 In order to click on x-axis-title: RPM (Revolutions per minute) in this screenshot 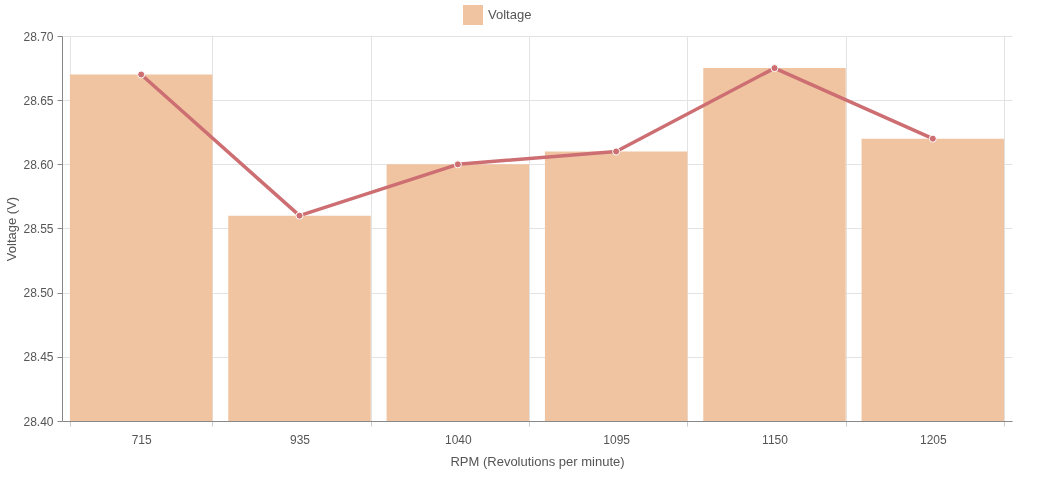, I will do `click(537, 461)`.